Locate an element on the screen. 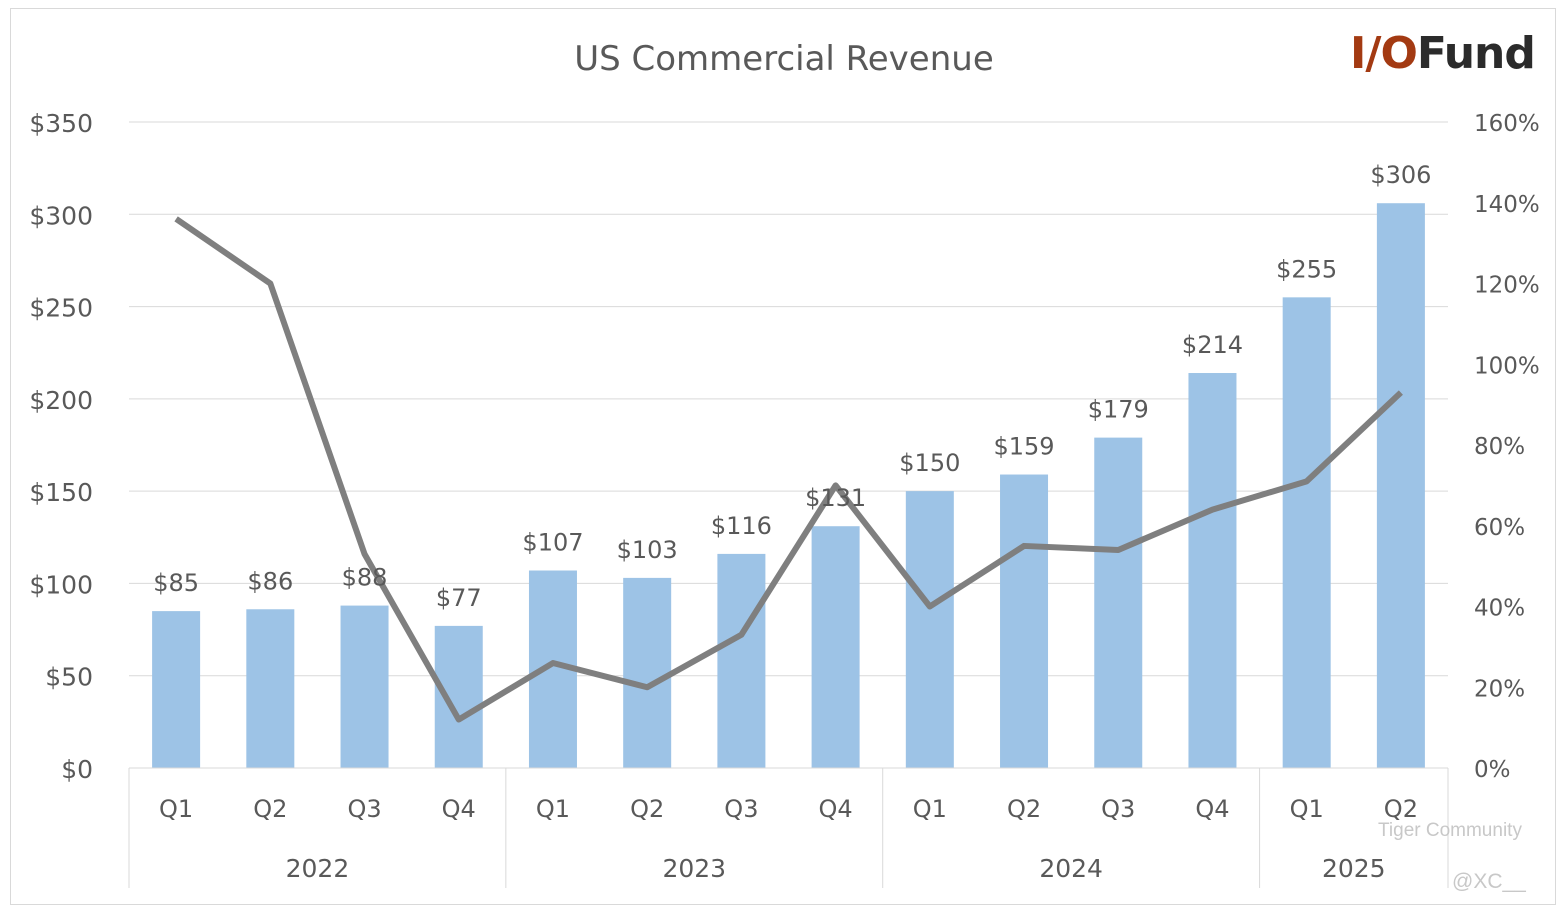 This screenshot has height=918, width=1568. data-label: $131 is located at coordinates (835, 498).